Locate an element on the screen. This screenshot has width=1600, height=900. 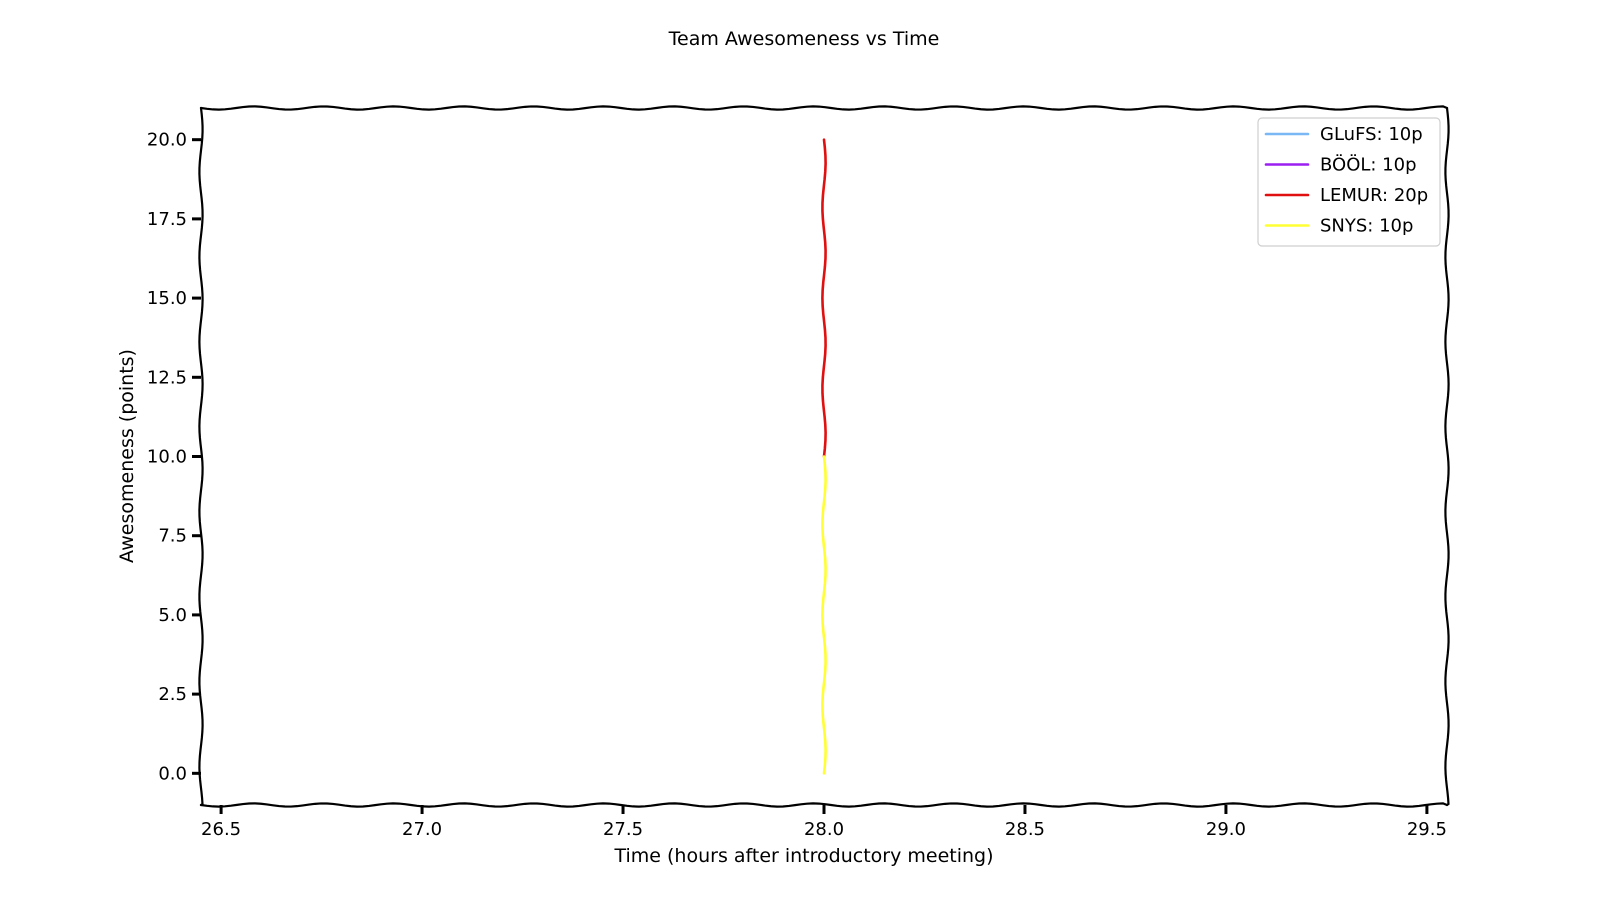
y-tick-label: 15.0 is located at coordinates (167, 298).